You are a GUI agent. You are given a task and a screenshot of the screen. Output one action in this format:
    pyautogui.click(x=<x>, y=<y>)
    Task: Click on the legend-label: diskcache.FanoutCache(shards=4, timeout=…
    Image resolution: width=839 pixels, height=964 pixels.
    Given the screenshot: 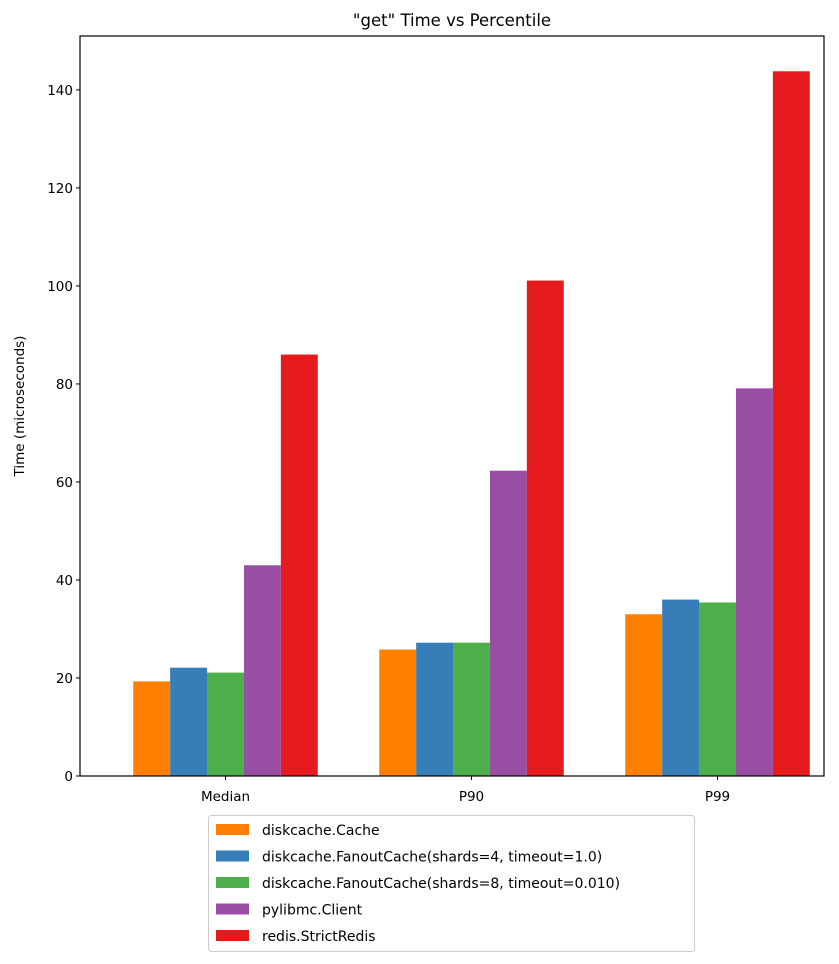 What is the action you would take?
    pyautogui.click(x=432, y=858)
    